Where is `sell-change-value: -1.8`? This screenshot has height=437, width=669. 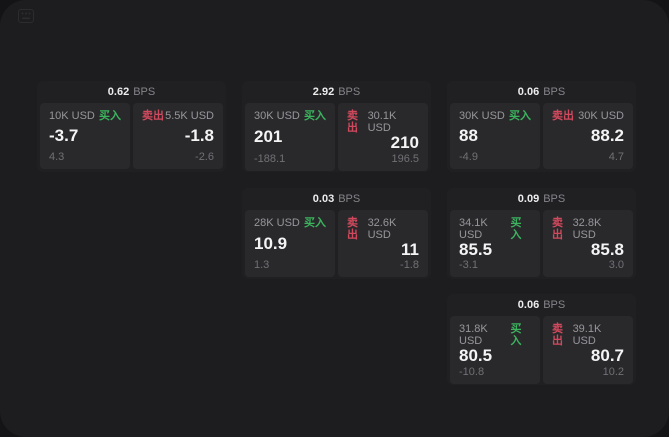 sell-change-value: -1.8 is located at coordinates (409, 265).